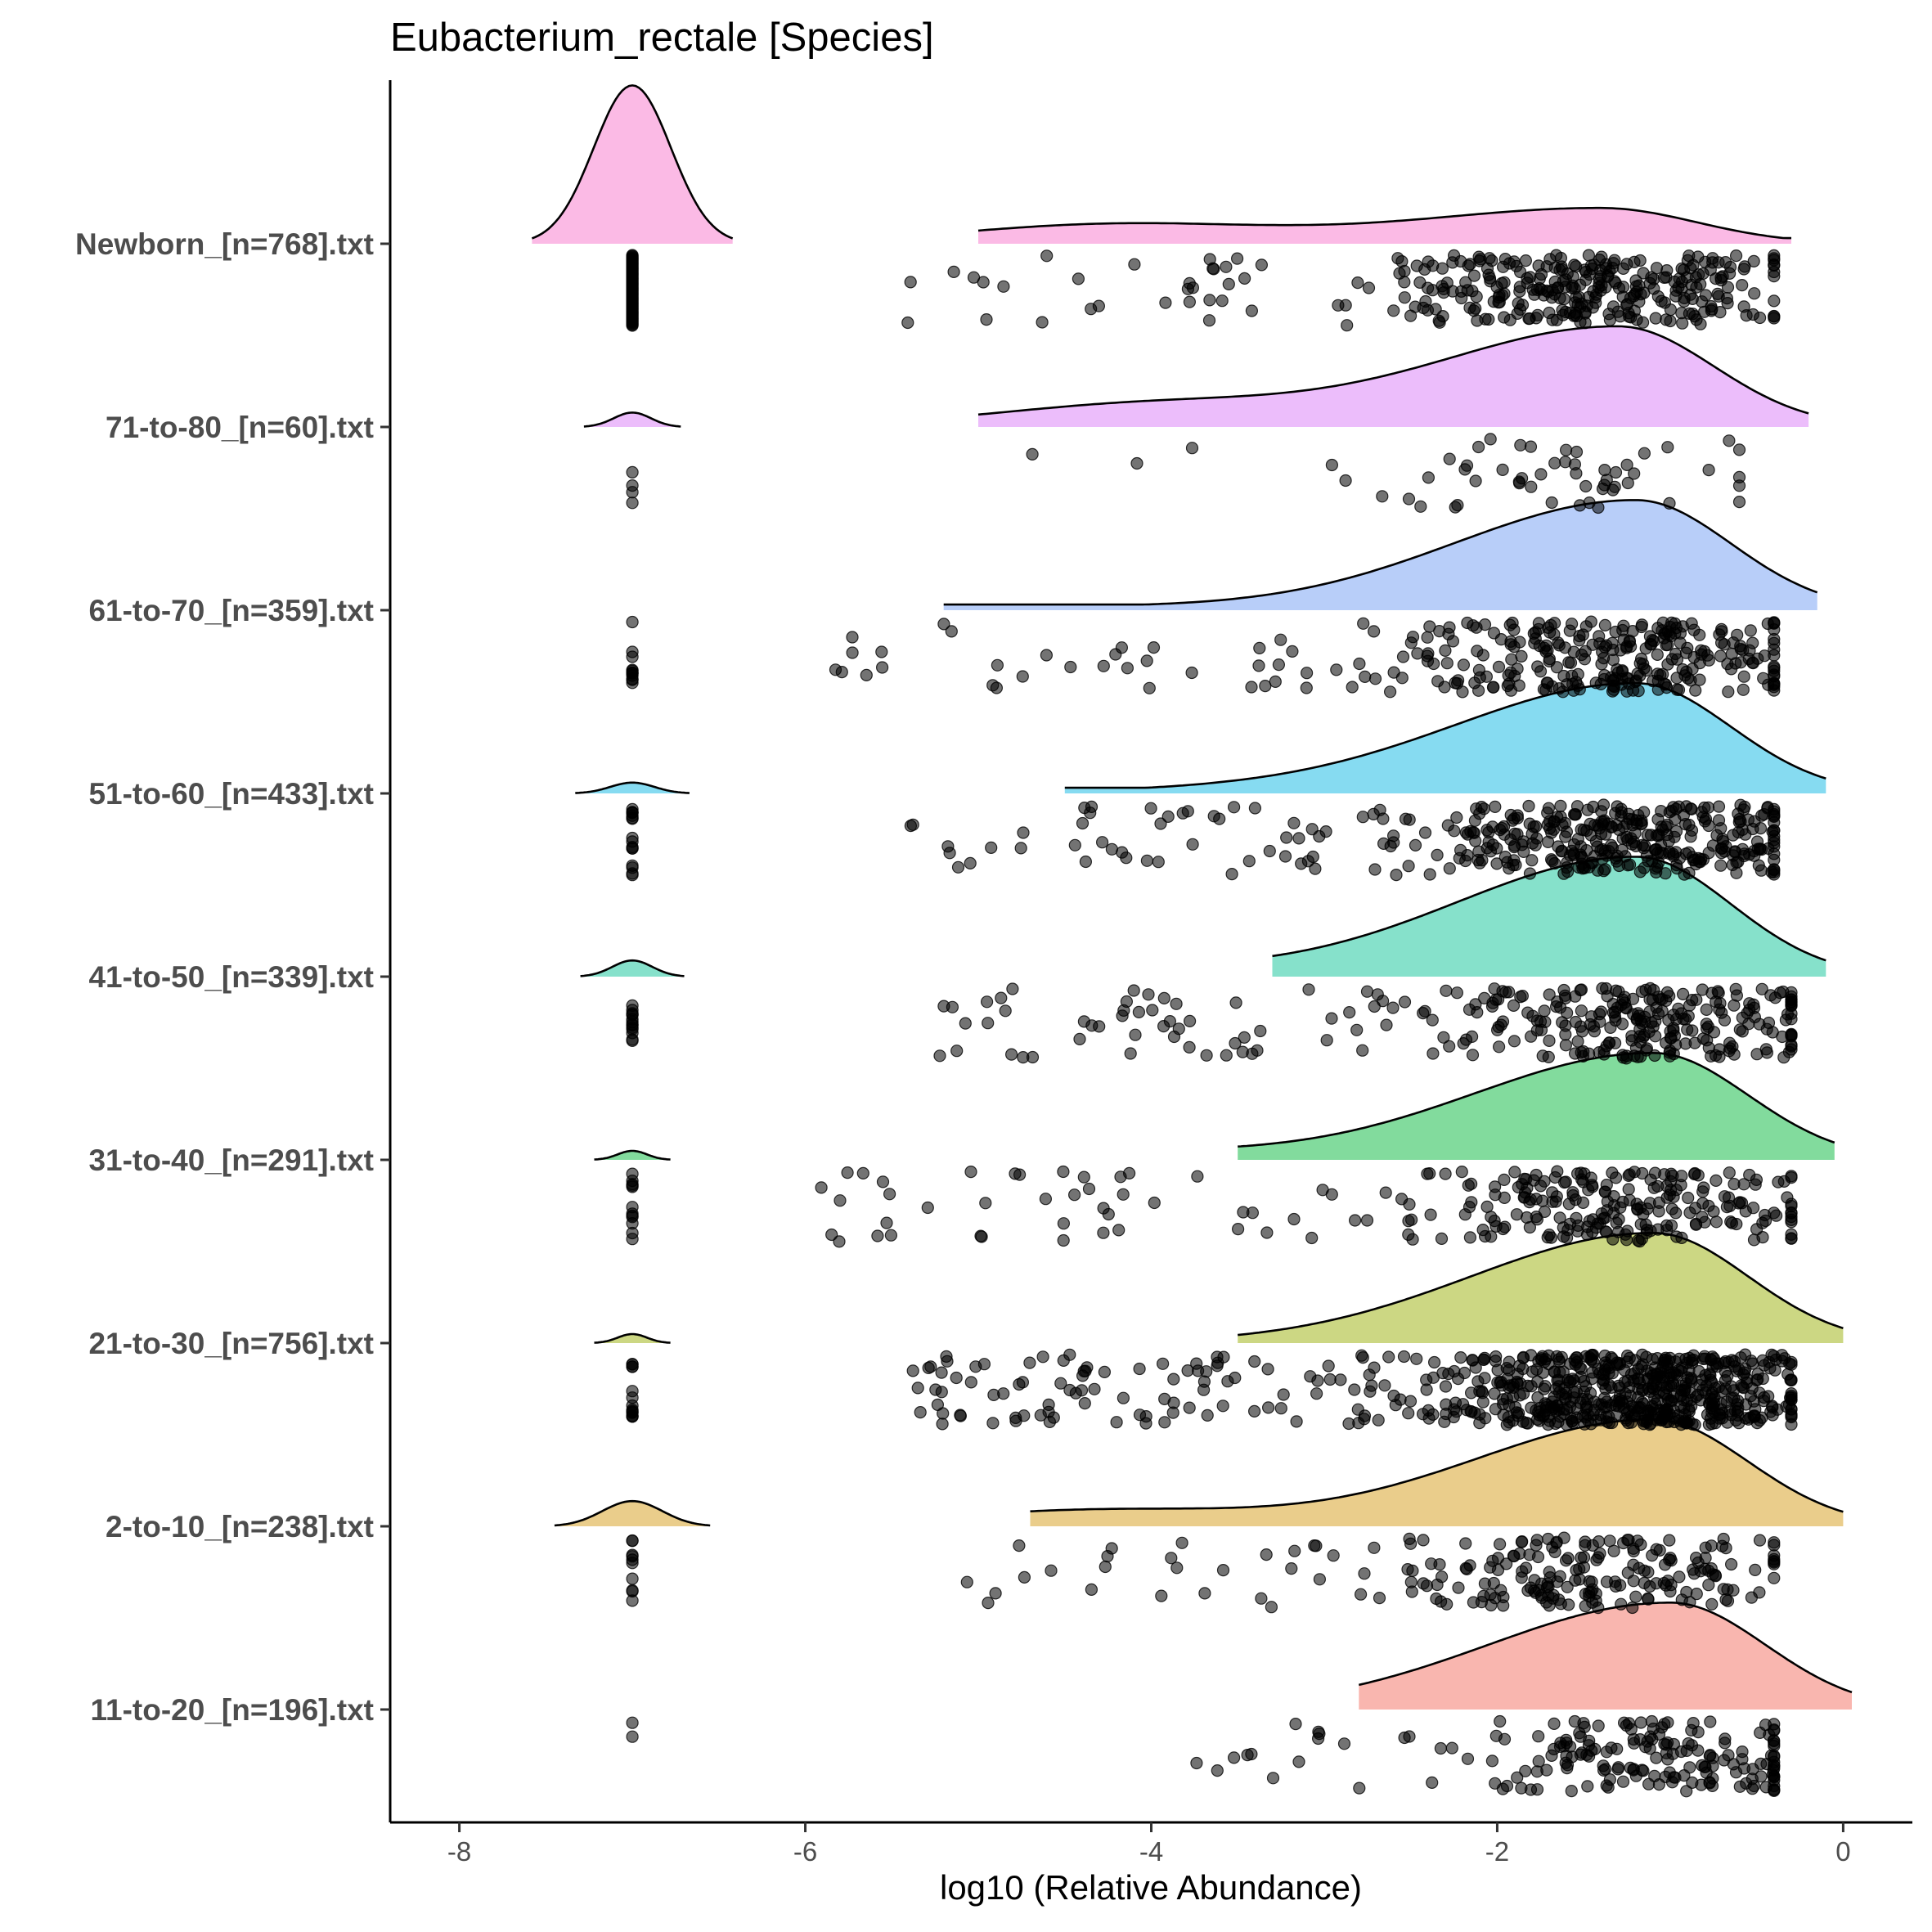 The width and height of the screenshot is (1932, 1932). Describe the element at coordinates (1843, 1852) in the screenshot. I see `x-tick-label: 0` at that location.